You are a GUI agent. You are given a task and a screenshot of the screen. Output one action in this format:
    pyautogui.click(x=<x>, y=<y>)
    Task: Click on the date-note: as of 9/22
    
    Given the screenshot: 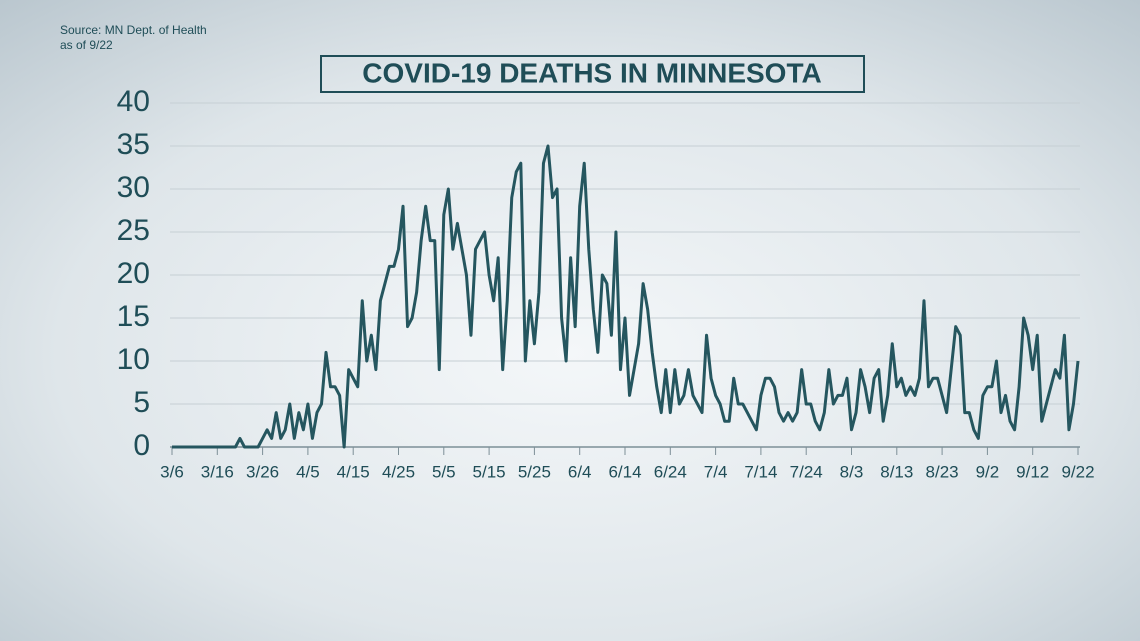 What is the action you would take?
    pyautogui.click(x=86, y=45)
    